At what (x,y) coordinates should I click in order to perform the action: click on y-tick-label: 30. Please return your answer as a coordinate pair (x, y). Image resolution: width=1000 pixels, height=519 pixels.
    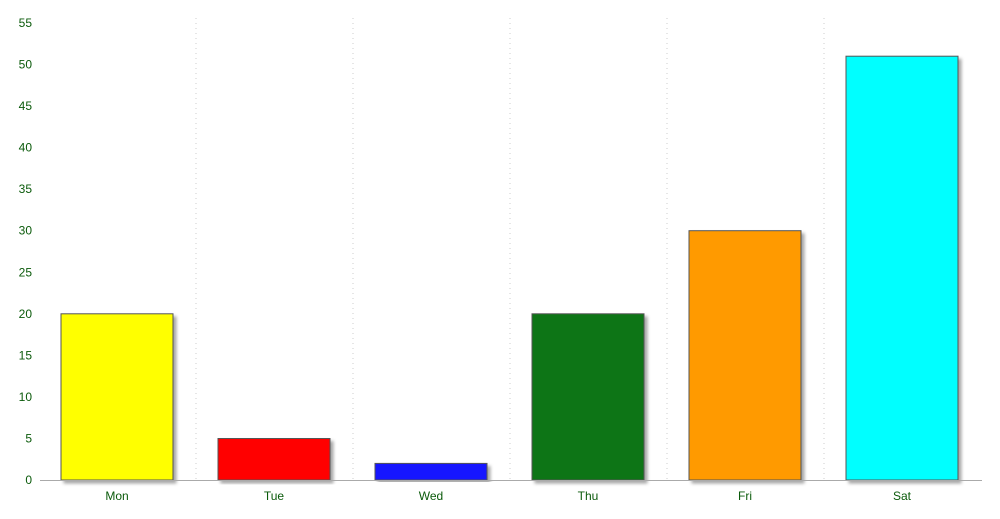
    Looking at the image, I should click on (26, 231).